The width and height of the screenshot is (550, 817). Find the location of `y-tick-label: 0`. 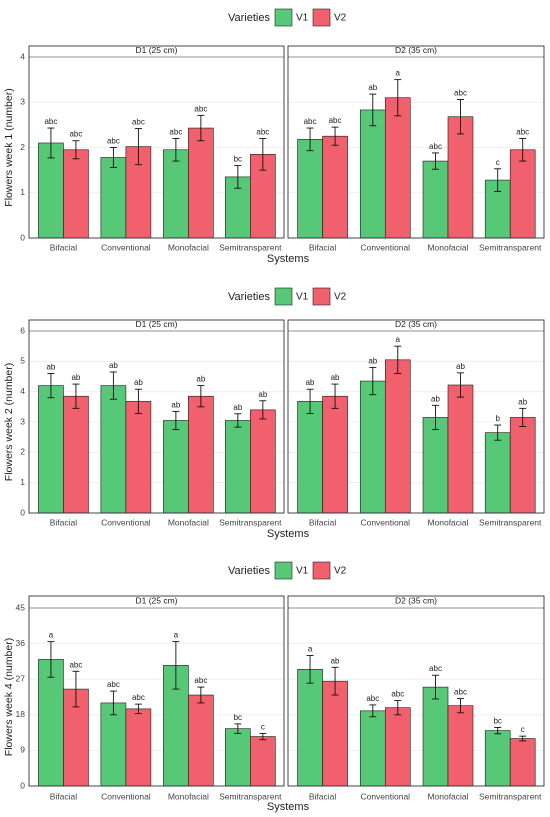

y-tick-label: 0 is located at coordinates (22, 237).